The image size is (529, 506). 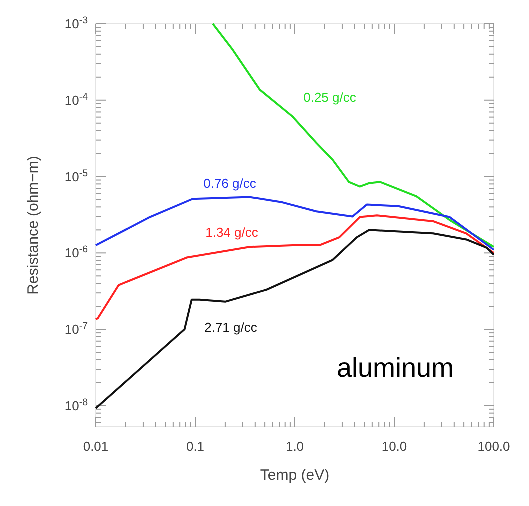 I want to click on y-axis-title: Resistance (ohm−m), so click(x=33, y=225).